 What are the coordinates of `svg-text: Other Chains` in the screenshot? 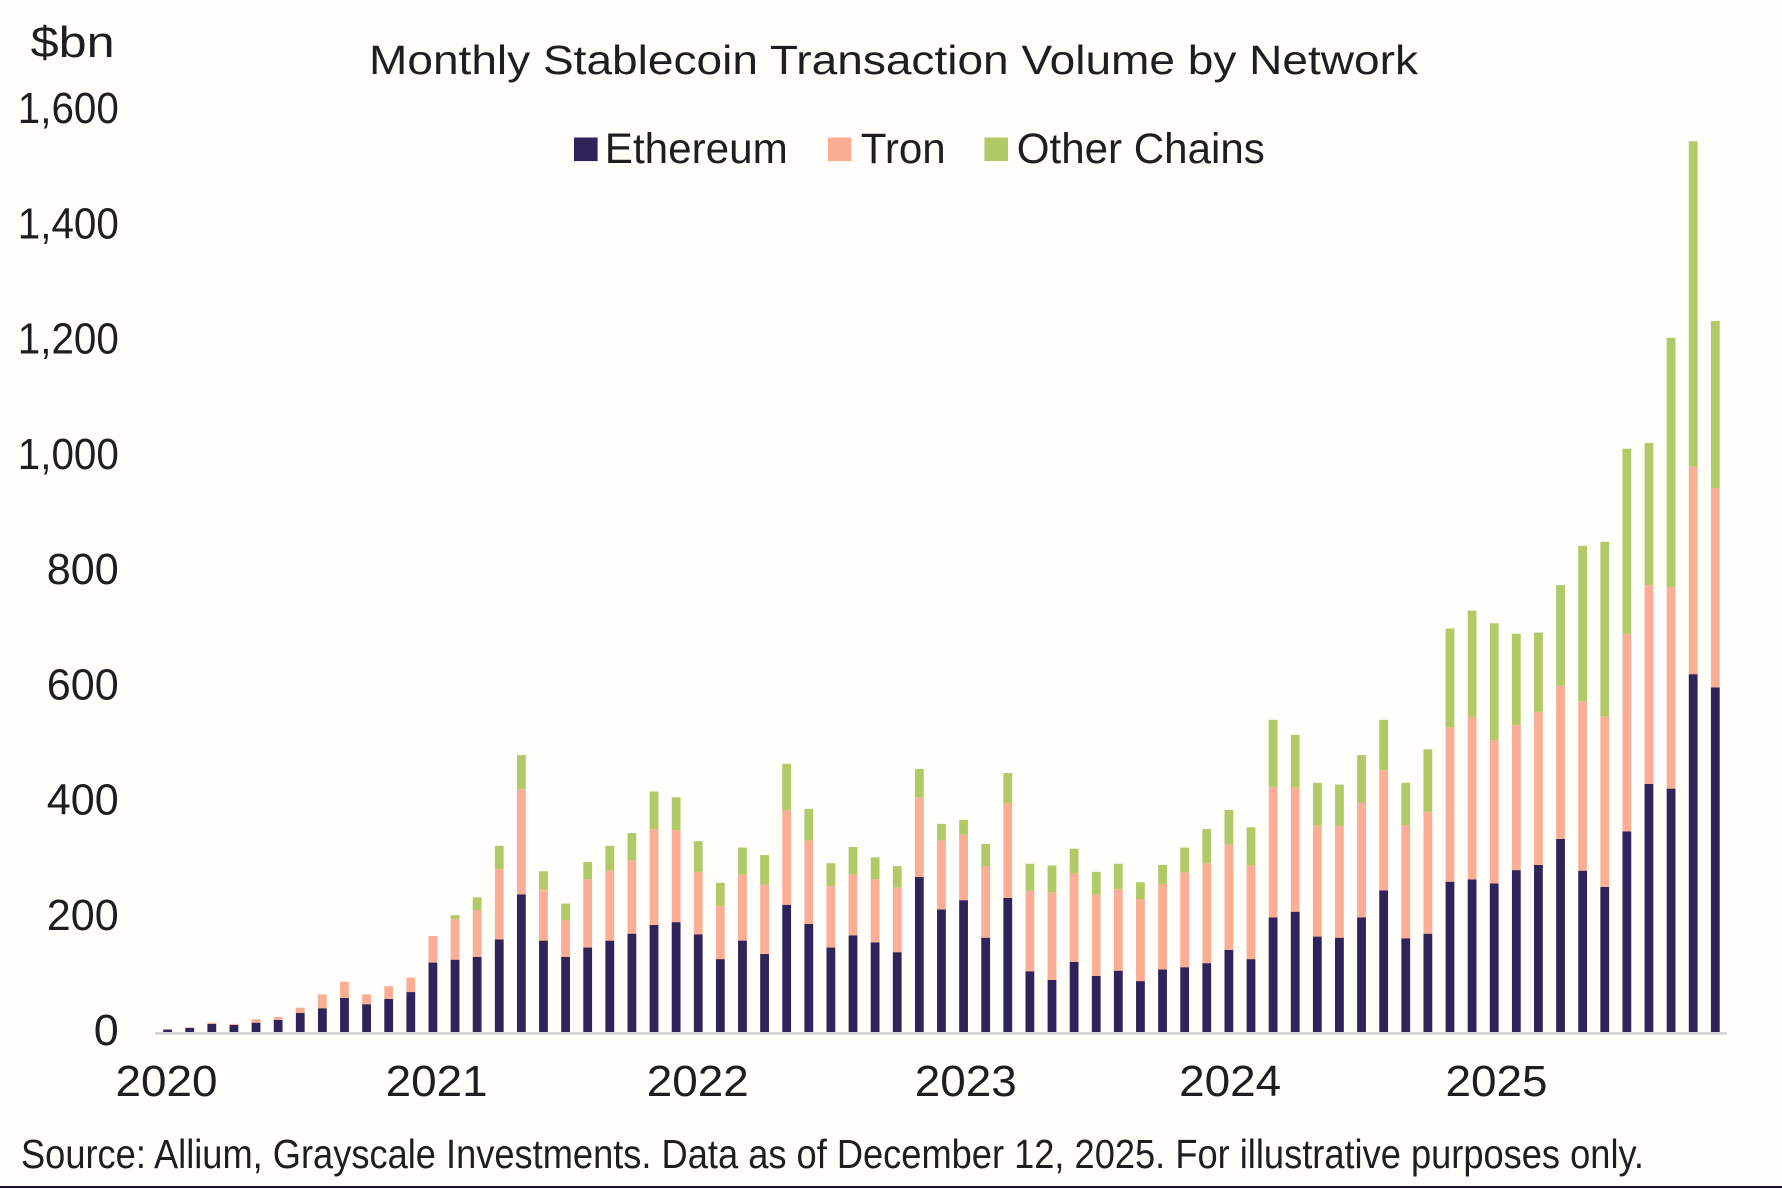 It's located at (1141, 149).